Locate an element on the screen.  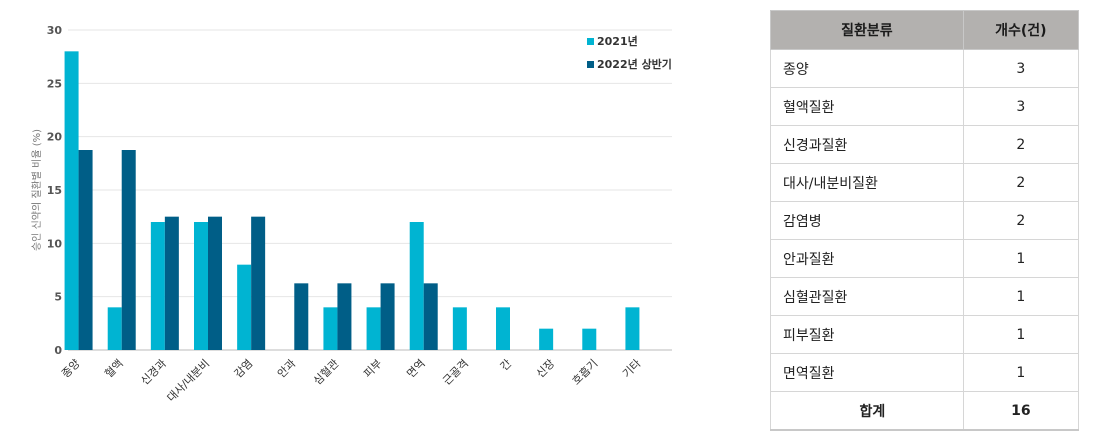
x-tick-label: 혈액 is located at coordinates (114, 368).